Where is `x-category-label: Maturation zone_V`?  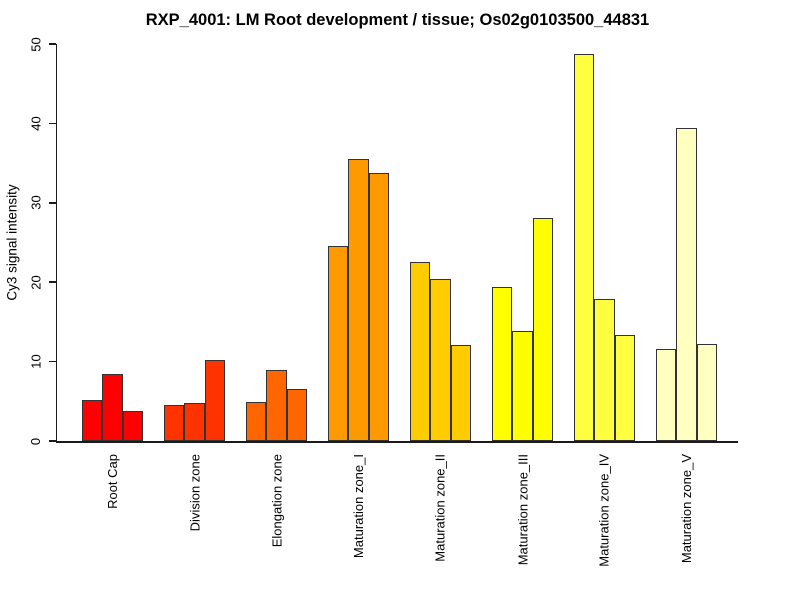
x-category-label: Maturation zone_V is located at coordinates (686, 509).